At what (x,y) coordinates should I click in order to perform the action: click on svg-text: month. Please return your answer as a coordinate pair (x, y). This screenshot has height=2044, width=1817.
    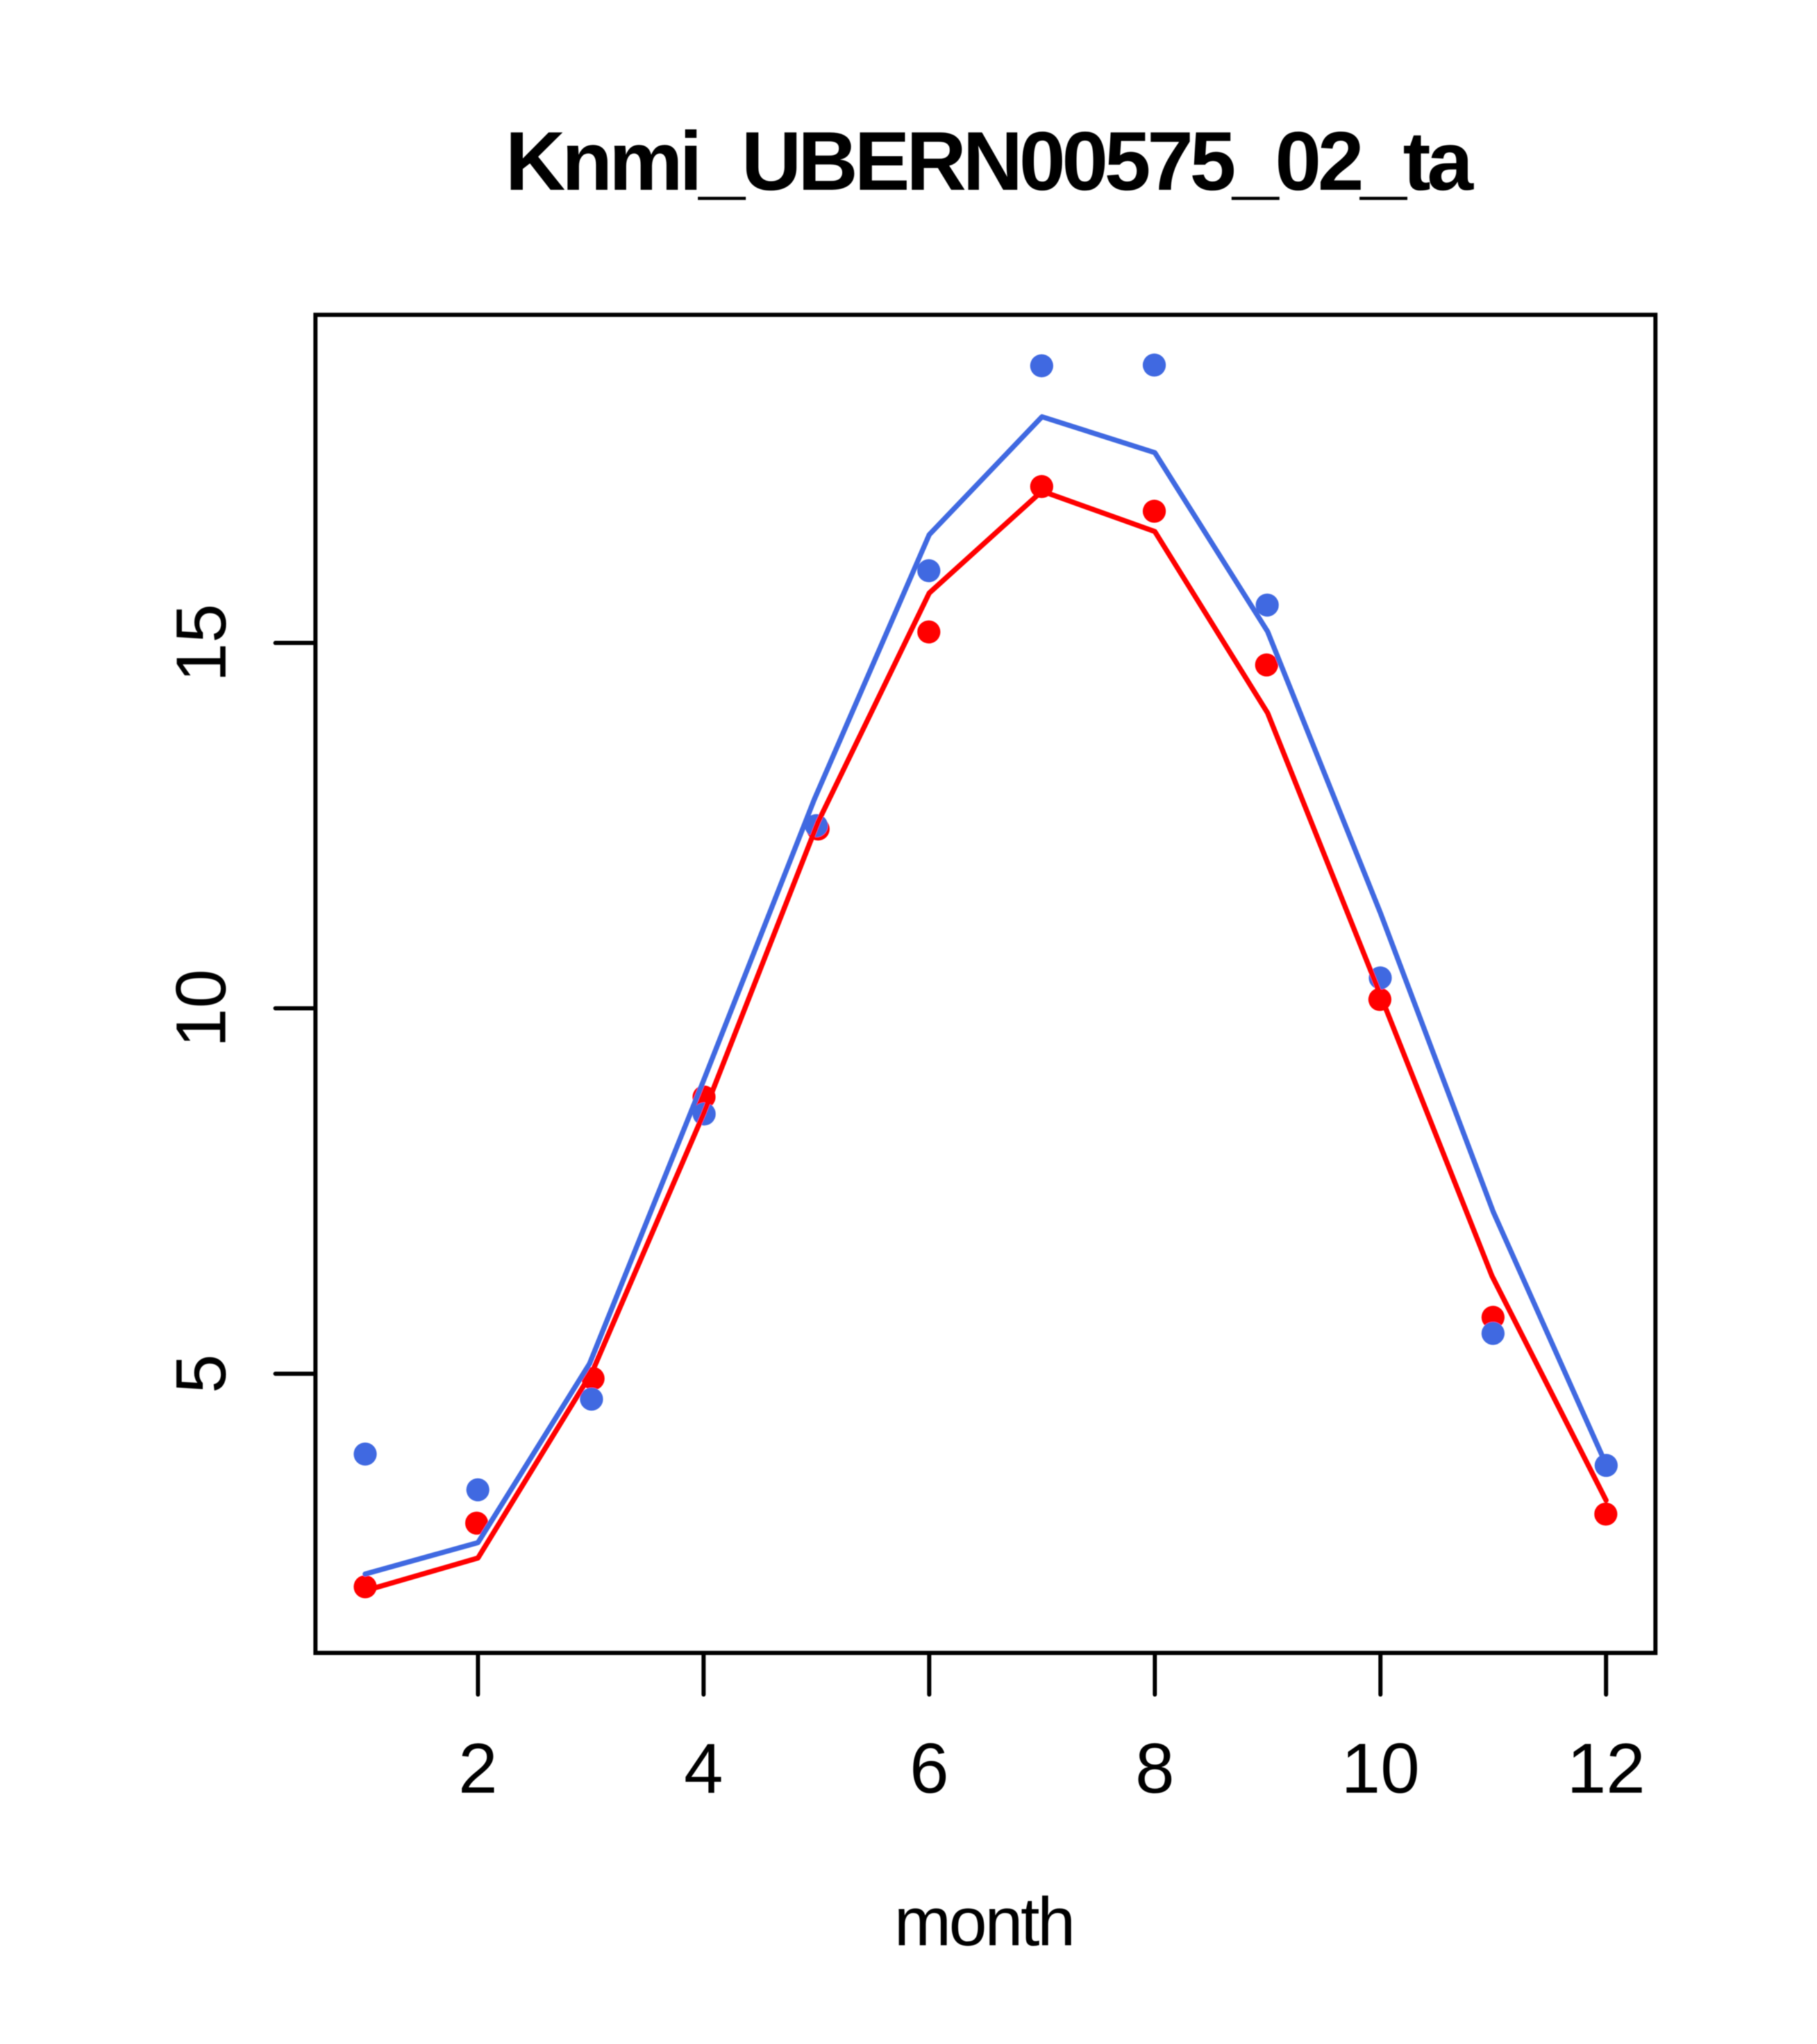
    Looking at the image, I should click on (985, 1921).